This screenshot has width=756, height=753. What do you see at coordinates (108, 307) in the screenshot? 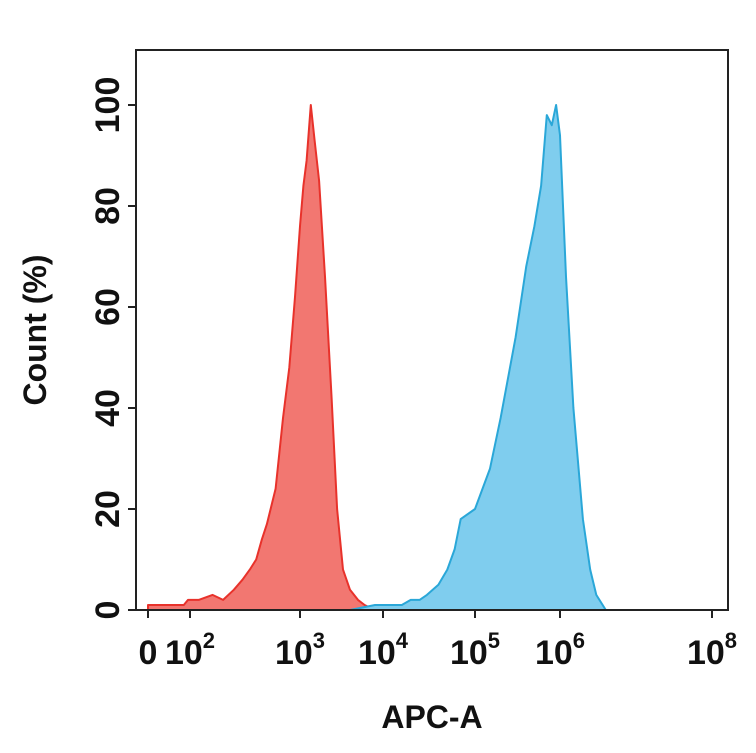
I see `y-tick-label: 60` at bounding box center [108, 307].